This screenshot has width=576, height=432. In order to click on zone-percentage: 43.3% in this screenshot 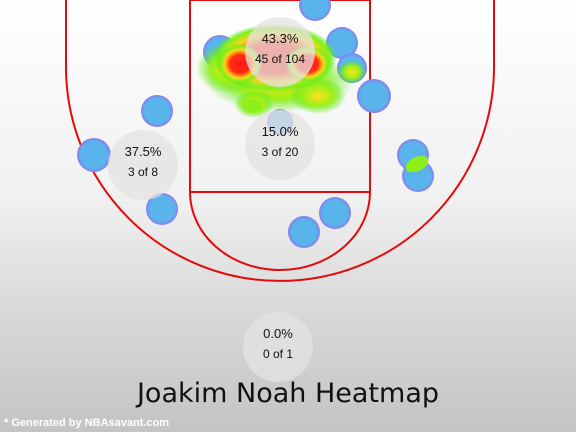, I will do `click(280, 38)`.